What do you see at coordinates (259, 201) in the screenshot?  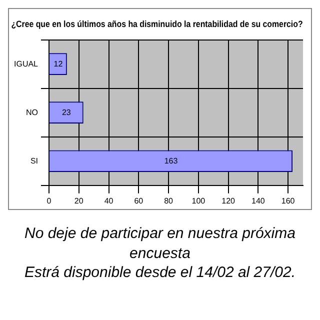 I see `x-tick-label: 140` at bounding box center [259, 201].